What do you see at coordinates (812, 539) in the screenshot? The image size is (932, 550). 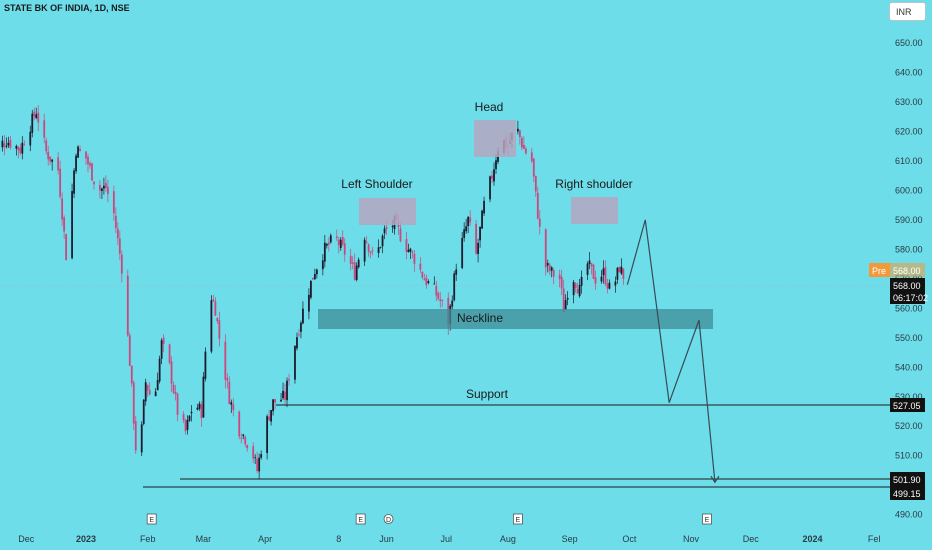 I see `x-tick-label: 2024` at bounding box center [812, 539].